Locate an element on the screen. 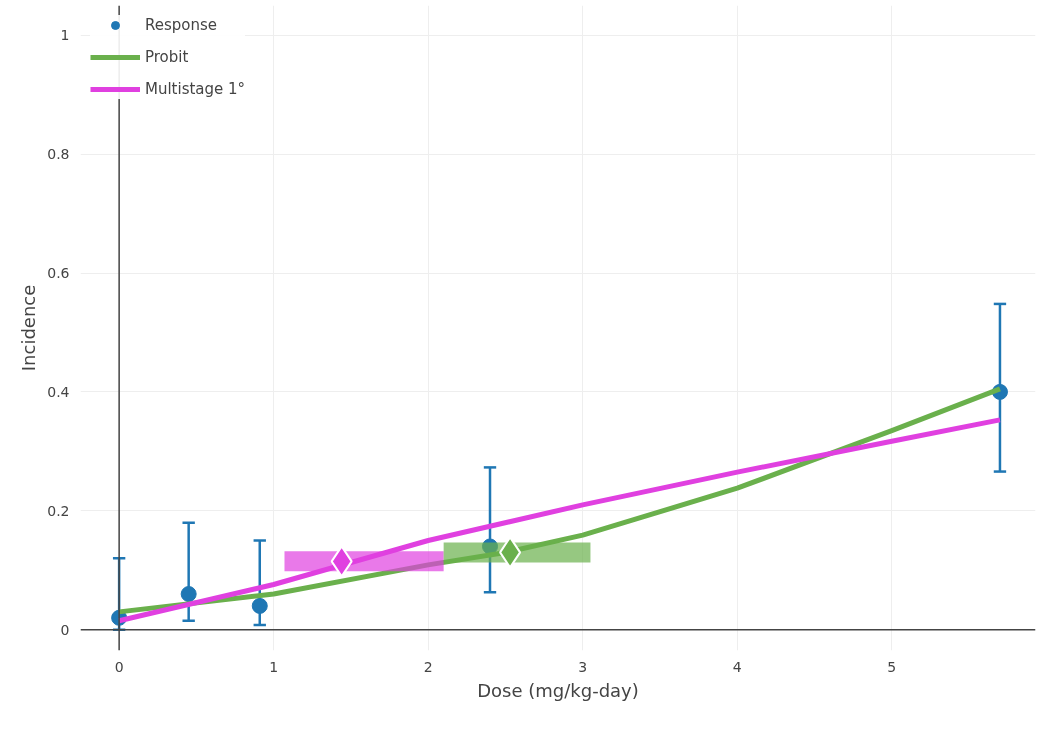 The height and width of the screenshot is (729, 1050). x-tick-label: 1 is located at coordinates (274, 666).